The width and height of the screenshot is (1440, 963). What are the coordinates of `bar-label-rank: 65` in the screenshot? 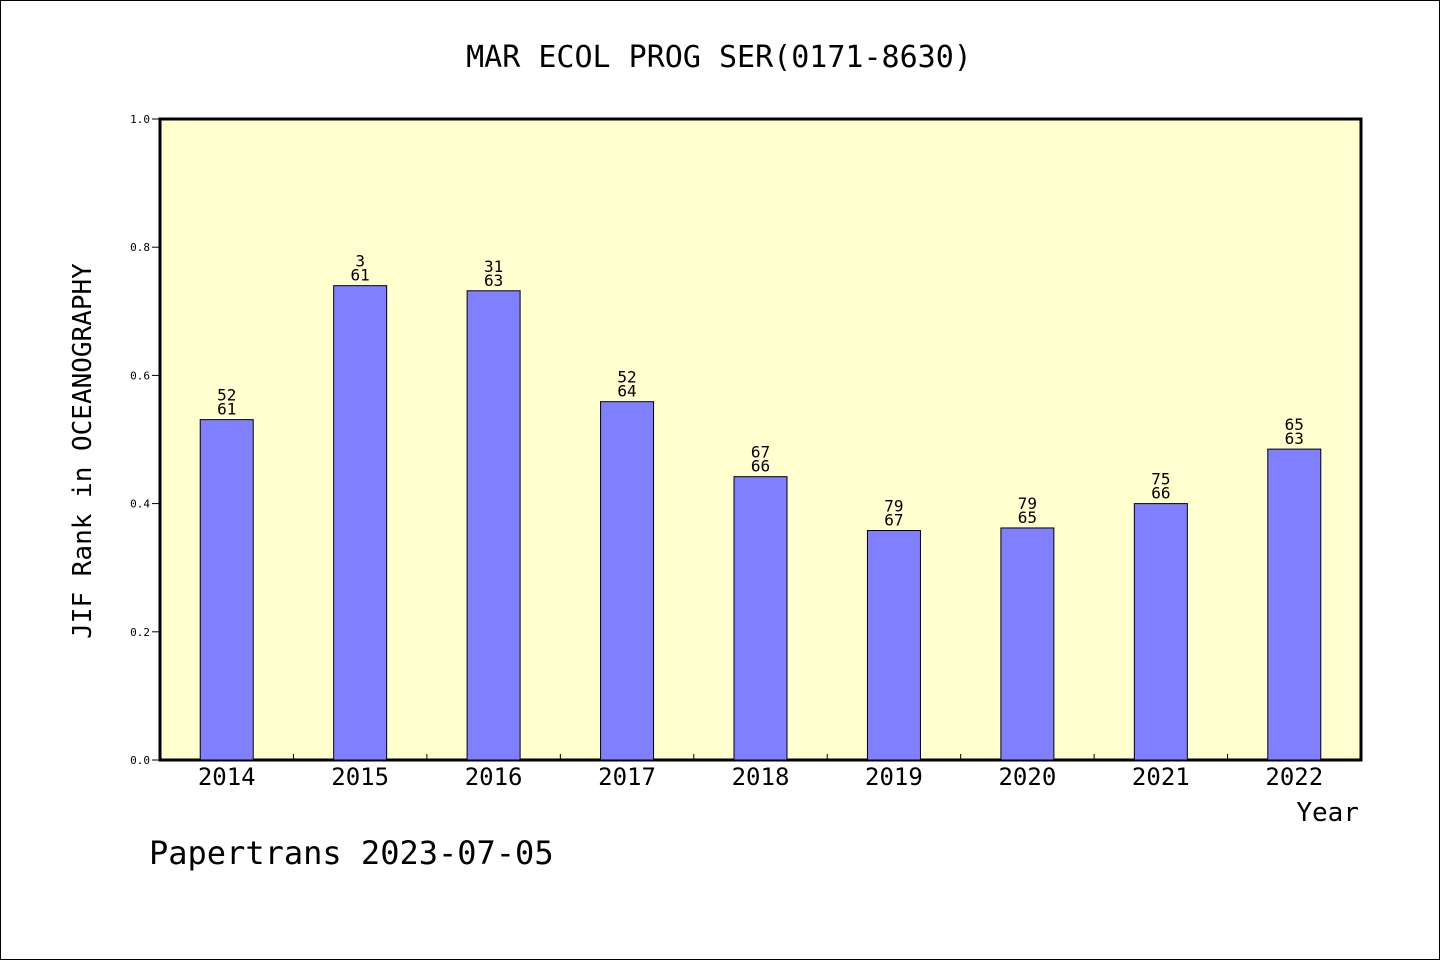 It's located at (1294, 424).